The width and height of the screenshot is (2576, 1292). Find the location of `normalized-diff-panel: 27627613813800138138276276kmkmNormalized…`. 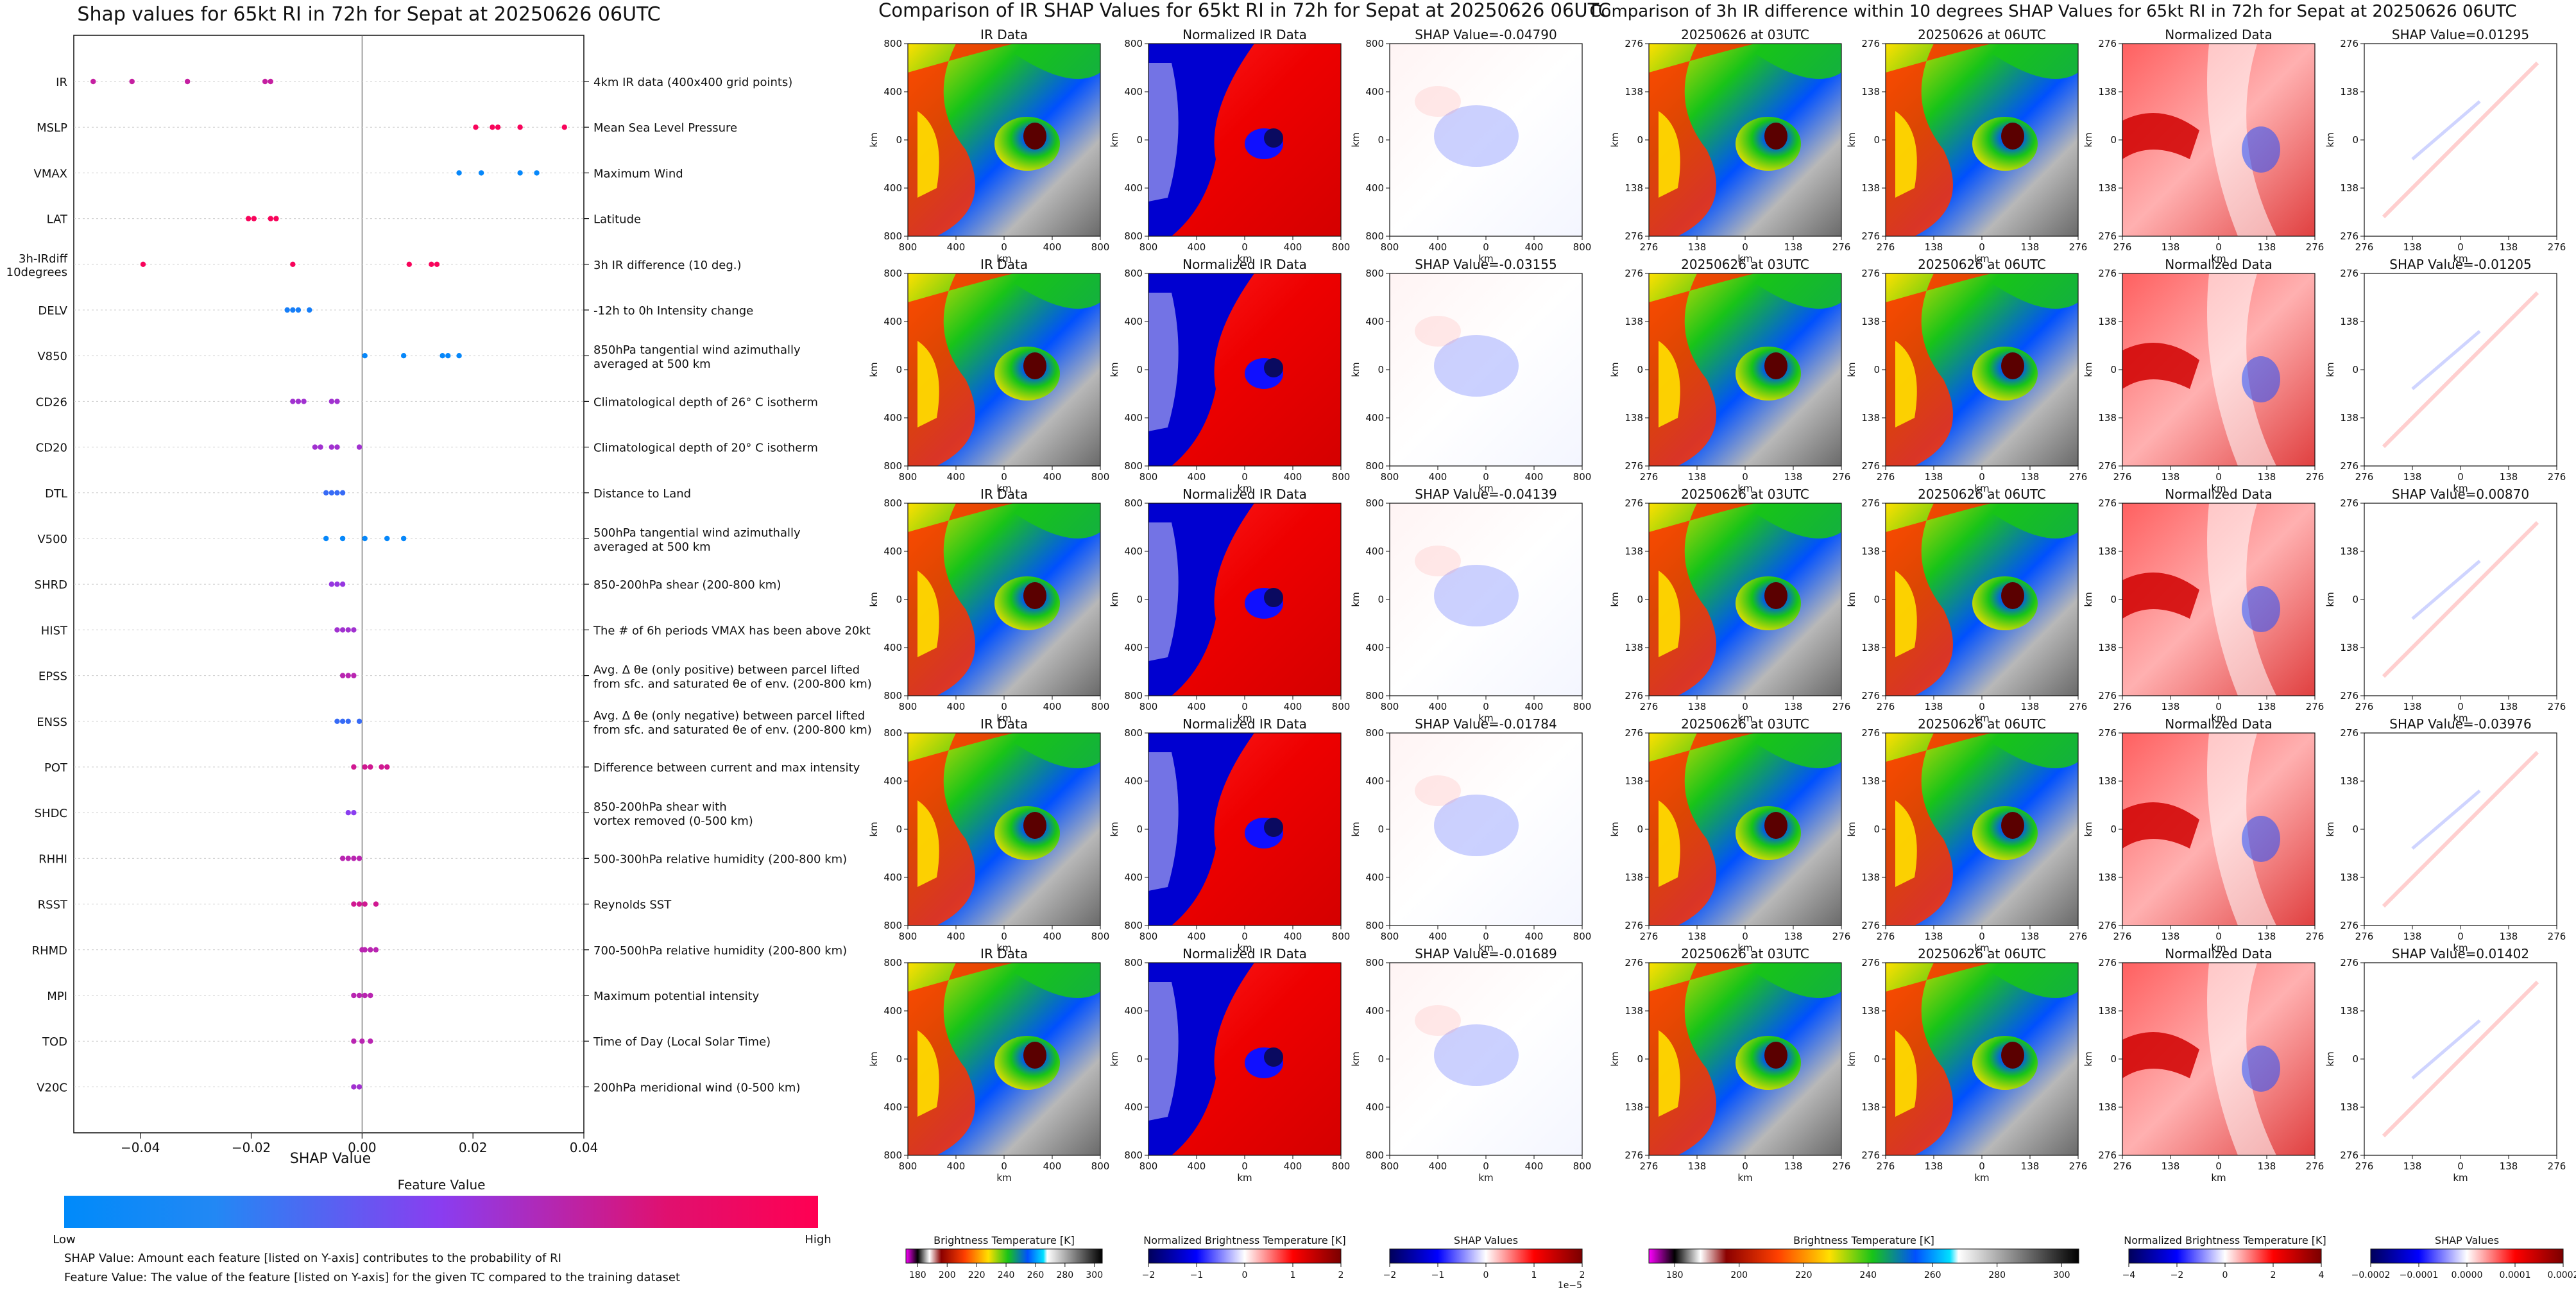

normalized-diff-panel: 27627613813800138138276276kmkmNormalized… is located at coordinates (2203, 1065).